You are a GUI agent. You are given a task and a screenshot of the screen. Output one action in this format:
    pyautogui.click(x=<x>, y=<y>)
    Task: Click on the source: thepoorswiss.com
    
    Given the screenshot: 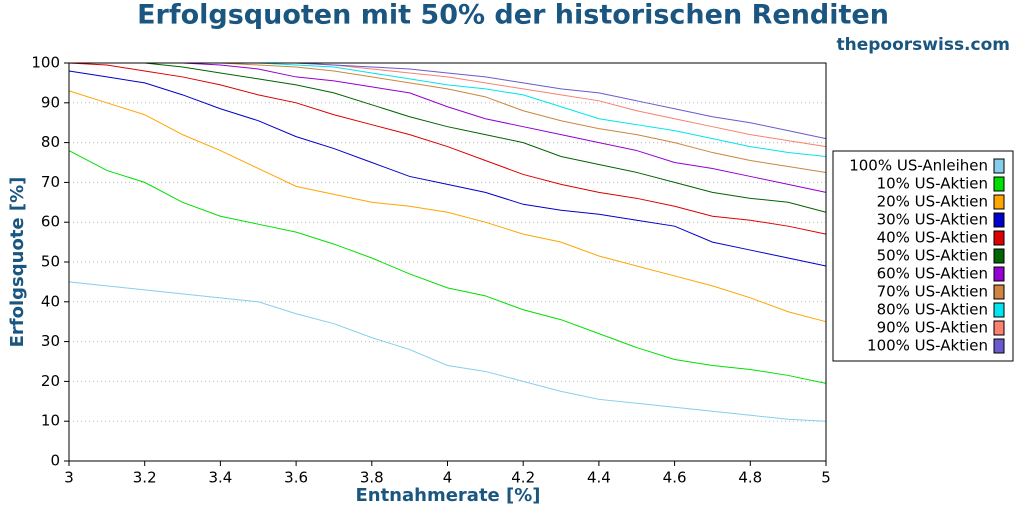 What is the action you would take?
    pyautogui.click(x=924, y=45)
    